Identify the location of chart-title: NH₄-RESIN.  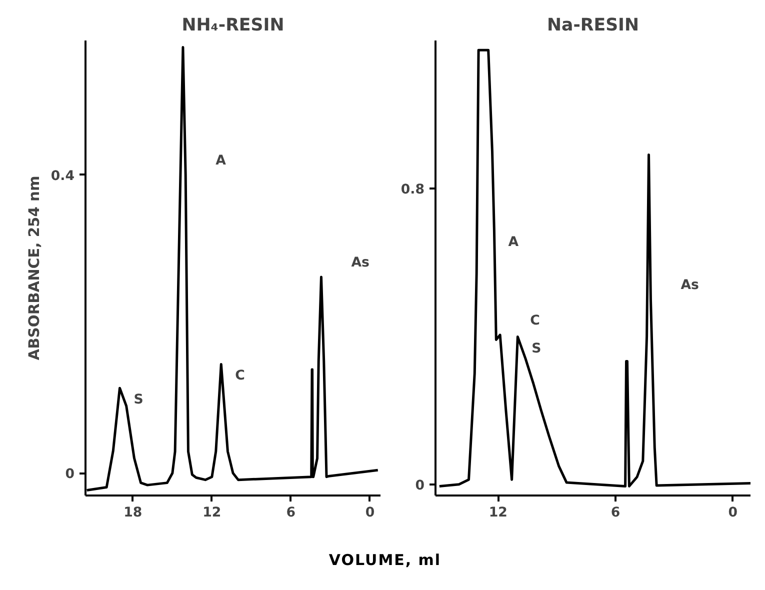
(233, 26).